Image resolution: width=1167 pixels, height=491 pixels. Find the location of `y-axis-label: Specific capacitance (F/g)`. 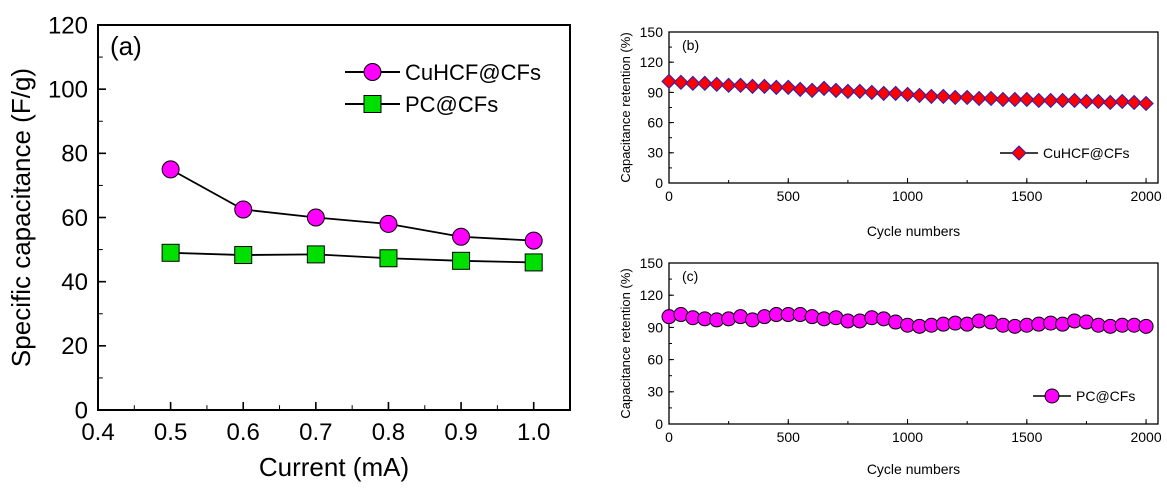

y-axis-label: Specific capacitance (F/g) is located at coordinates (21, 217).